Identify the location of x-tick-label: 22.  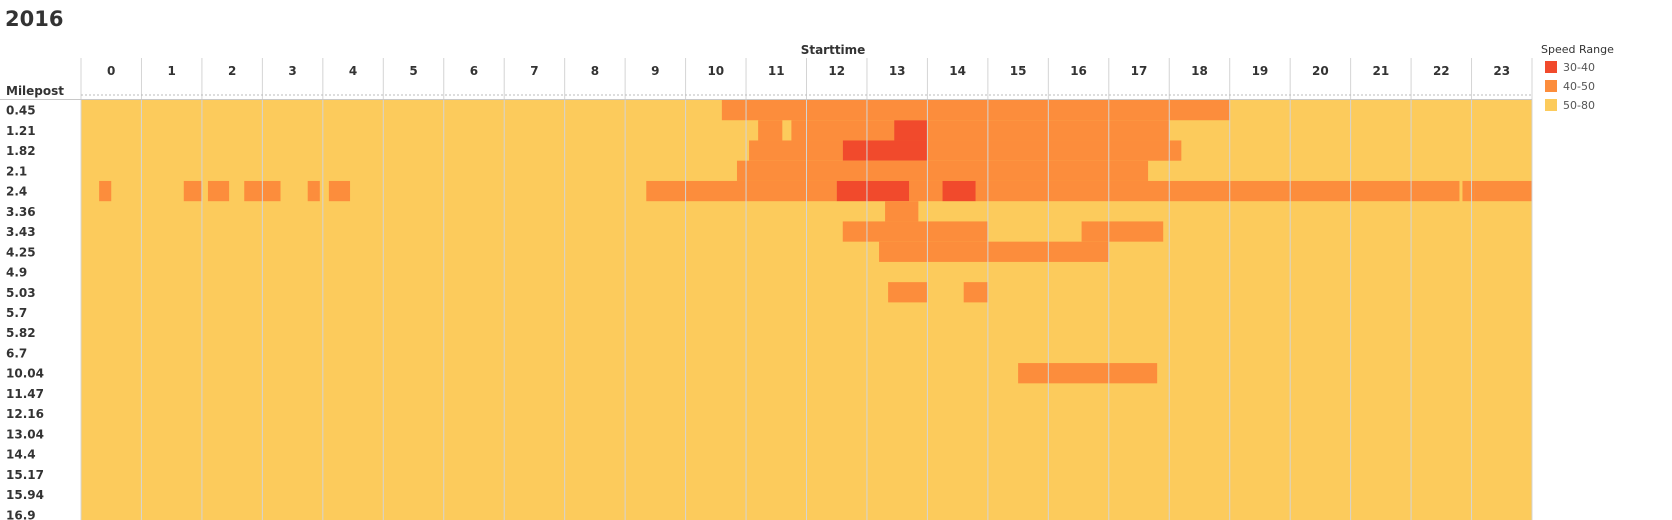
(1441, 71).